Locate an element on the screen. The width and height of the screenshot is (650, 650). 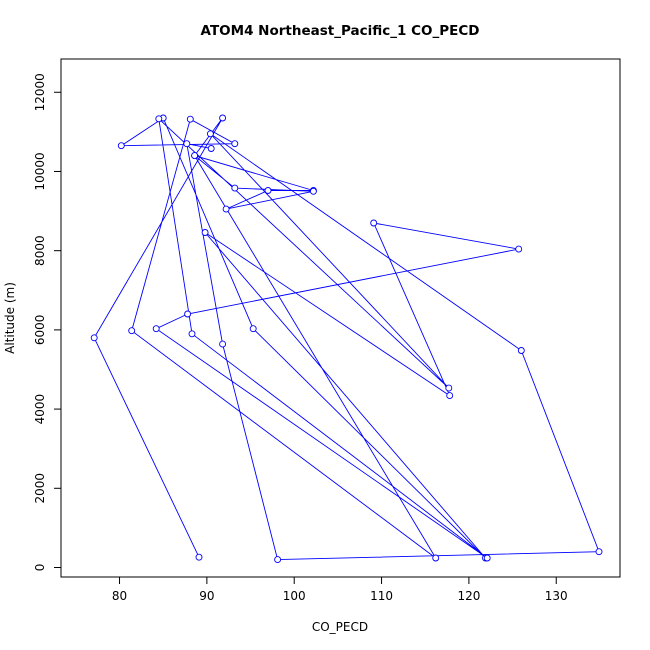
x-tick-label: 110 is located at coordinates (381, 596).